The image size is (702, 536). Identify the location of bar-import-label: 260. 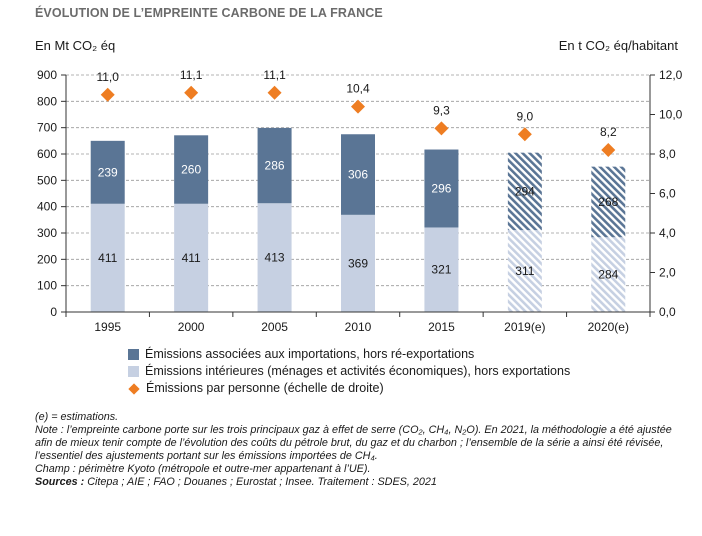
(191, 170).